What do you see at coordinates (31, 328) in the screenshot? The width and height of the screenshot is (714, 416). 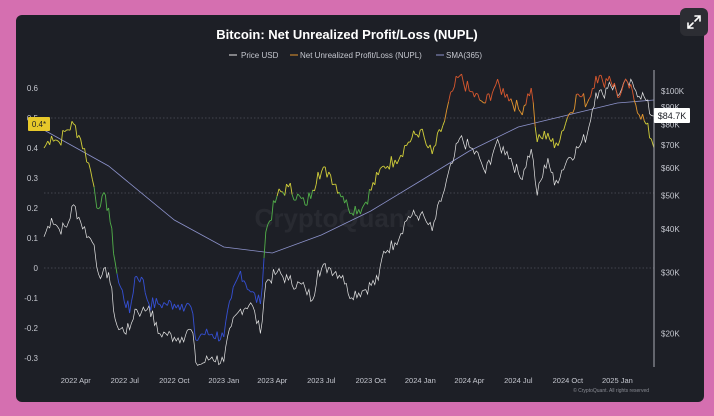 I see `nupl-tick-label: -0.2` at bounding box center [31, 328].